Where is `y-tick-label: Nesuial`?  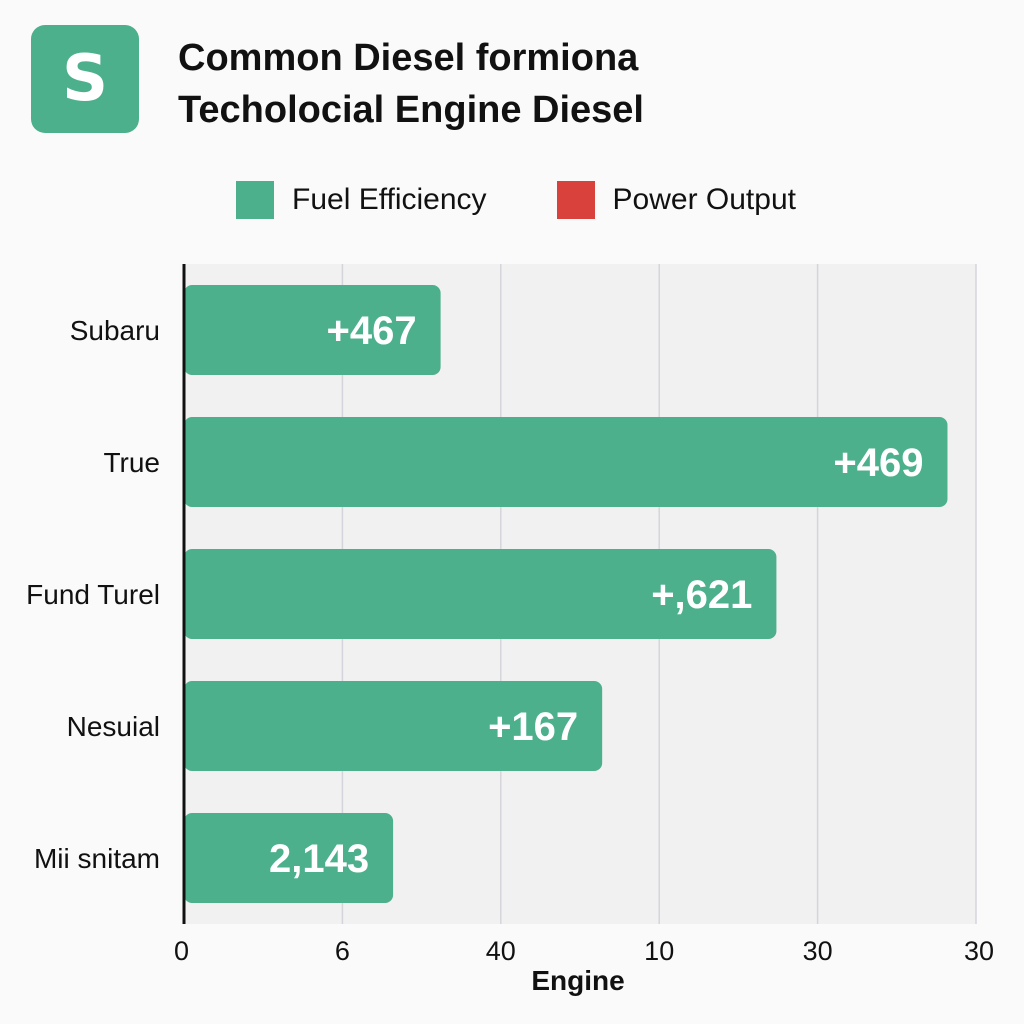
y-tick-label: Nesuial is located at coordinates (113, 726).